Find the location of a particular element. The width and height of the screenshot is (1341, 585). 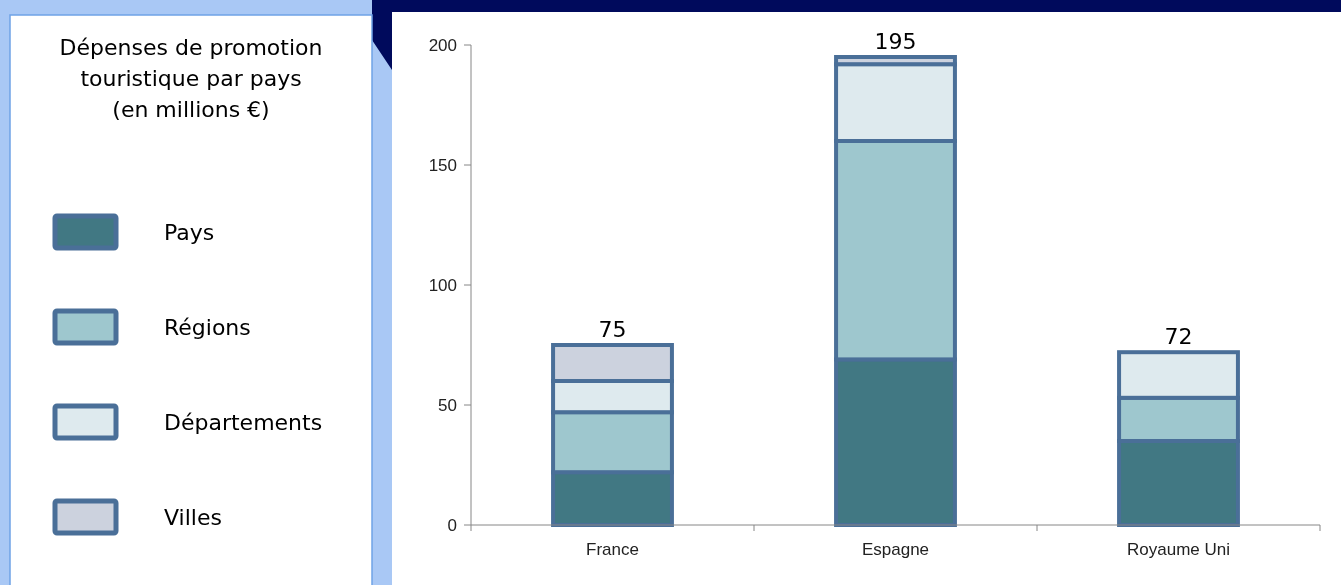

total-label: 72 is located at coordinates (1178, 337).